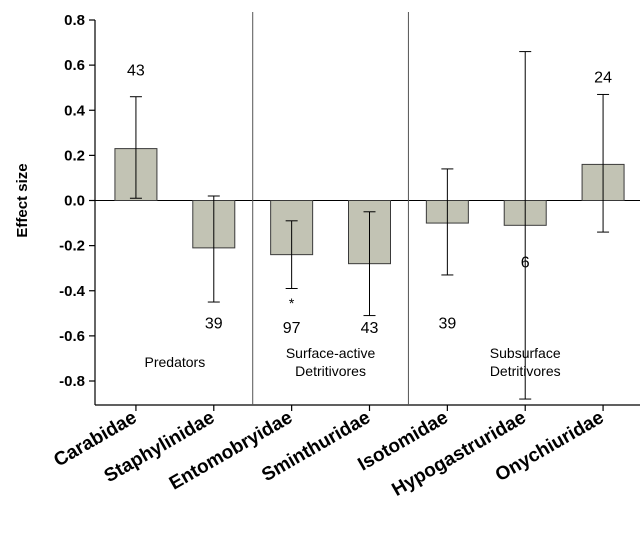 This screenshot has width=643, height=541. What do you see at coordinates (74, 20) in the screenshot?
I see `y-tick-label: 0.8` at bounding box center [74, 20].